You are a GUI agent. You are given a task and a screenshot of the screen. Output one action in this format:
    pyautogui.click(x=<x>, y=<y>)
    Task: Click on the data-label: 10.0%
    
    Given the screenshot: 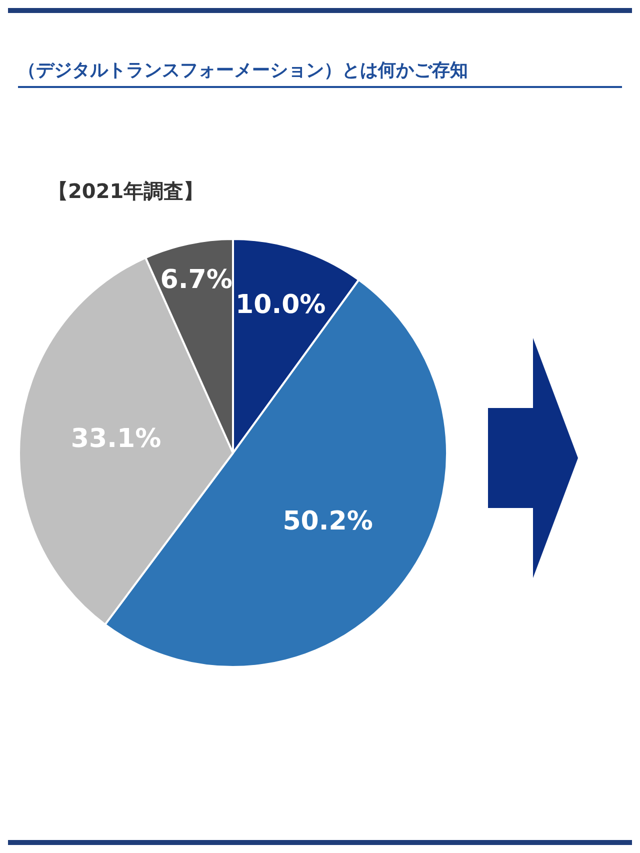 What is the action you would take?
    pyautogui.click(x=281, y=305)
    